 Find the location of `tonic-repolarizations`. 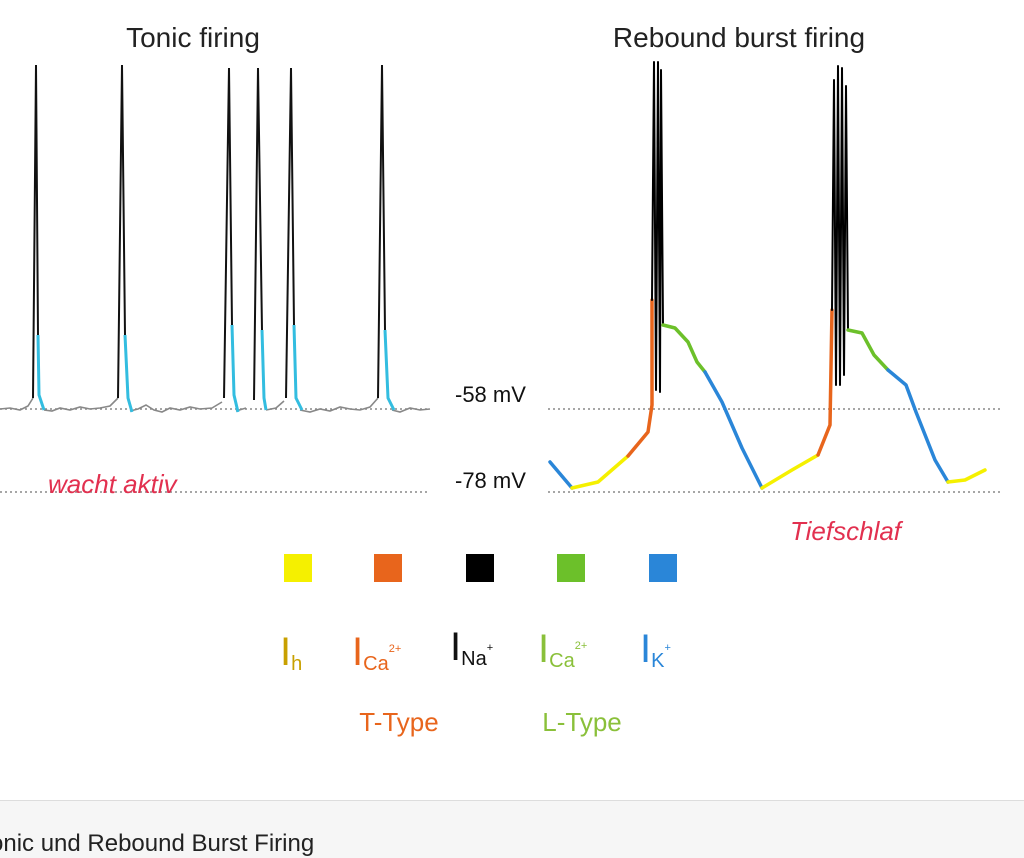

tonic-repolarizations is located at coordinates (216, 368).